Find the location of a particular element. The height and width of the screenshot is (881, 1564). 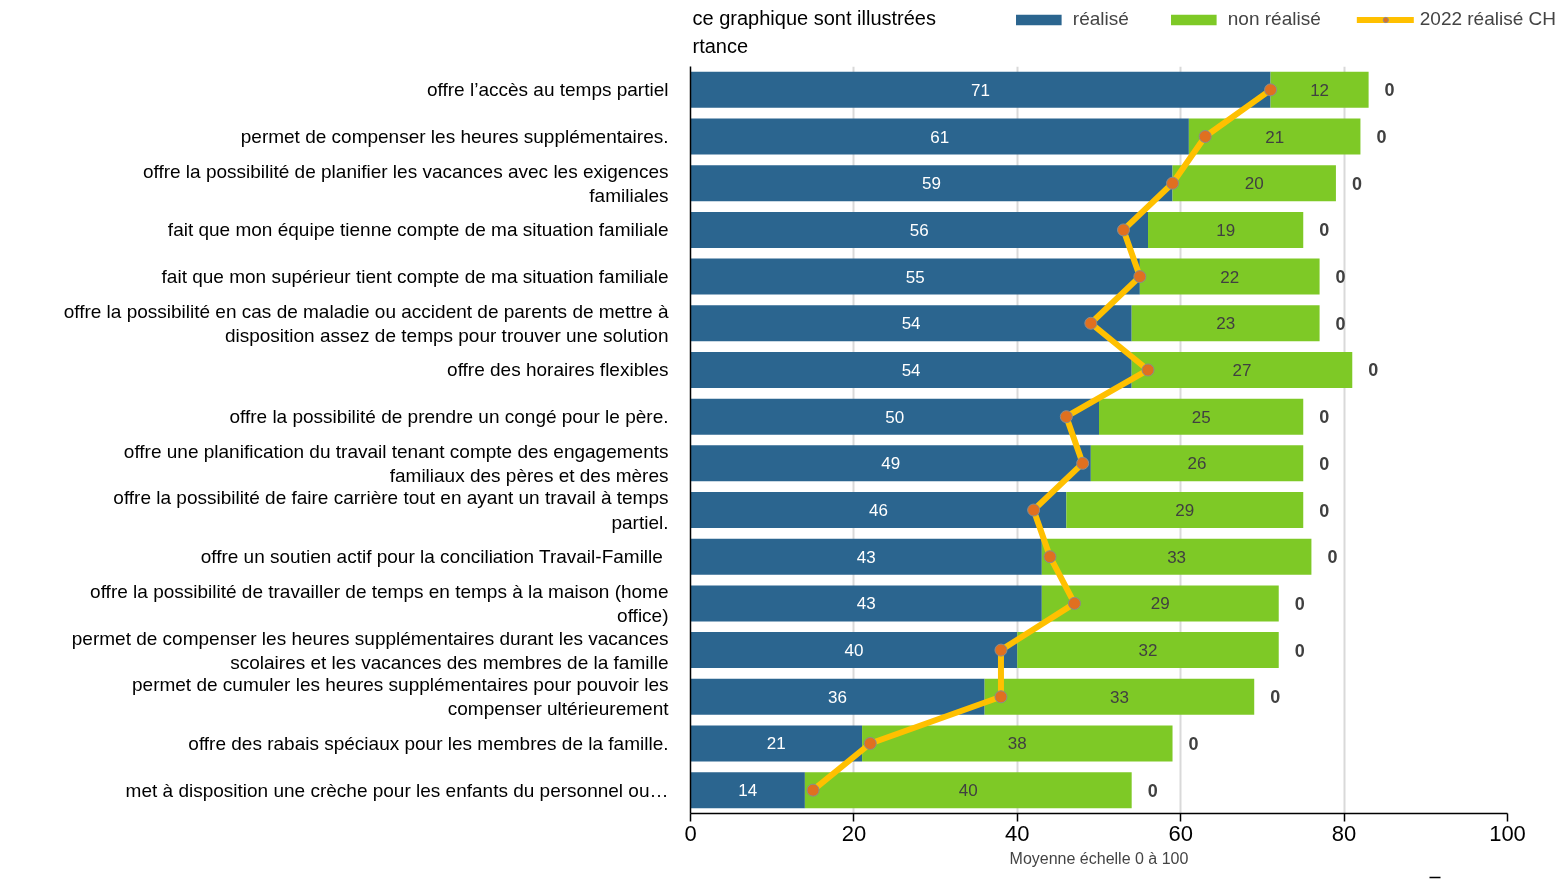

data-label: 71 is located at coordinates (980, 90).